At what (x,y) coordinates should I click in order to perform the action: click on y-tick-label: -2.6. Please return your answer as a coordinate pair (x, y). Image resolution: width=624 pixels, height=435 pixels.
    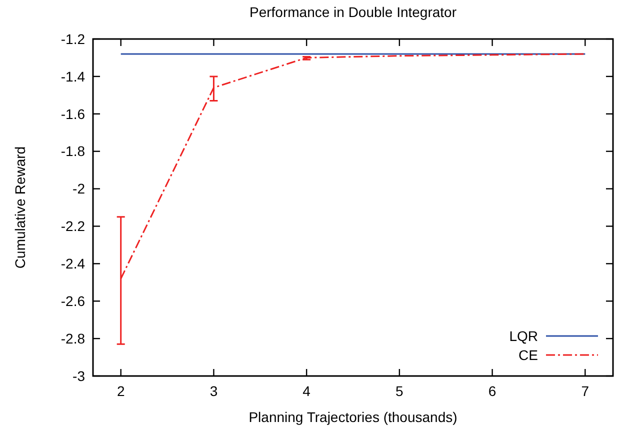
    Looking at the image, I should click on (73, 301).